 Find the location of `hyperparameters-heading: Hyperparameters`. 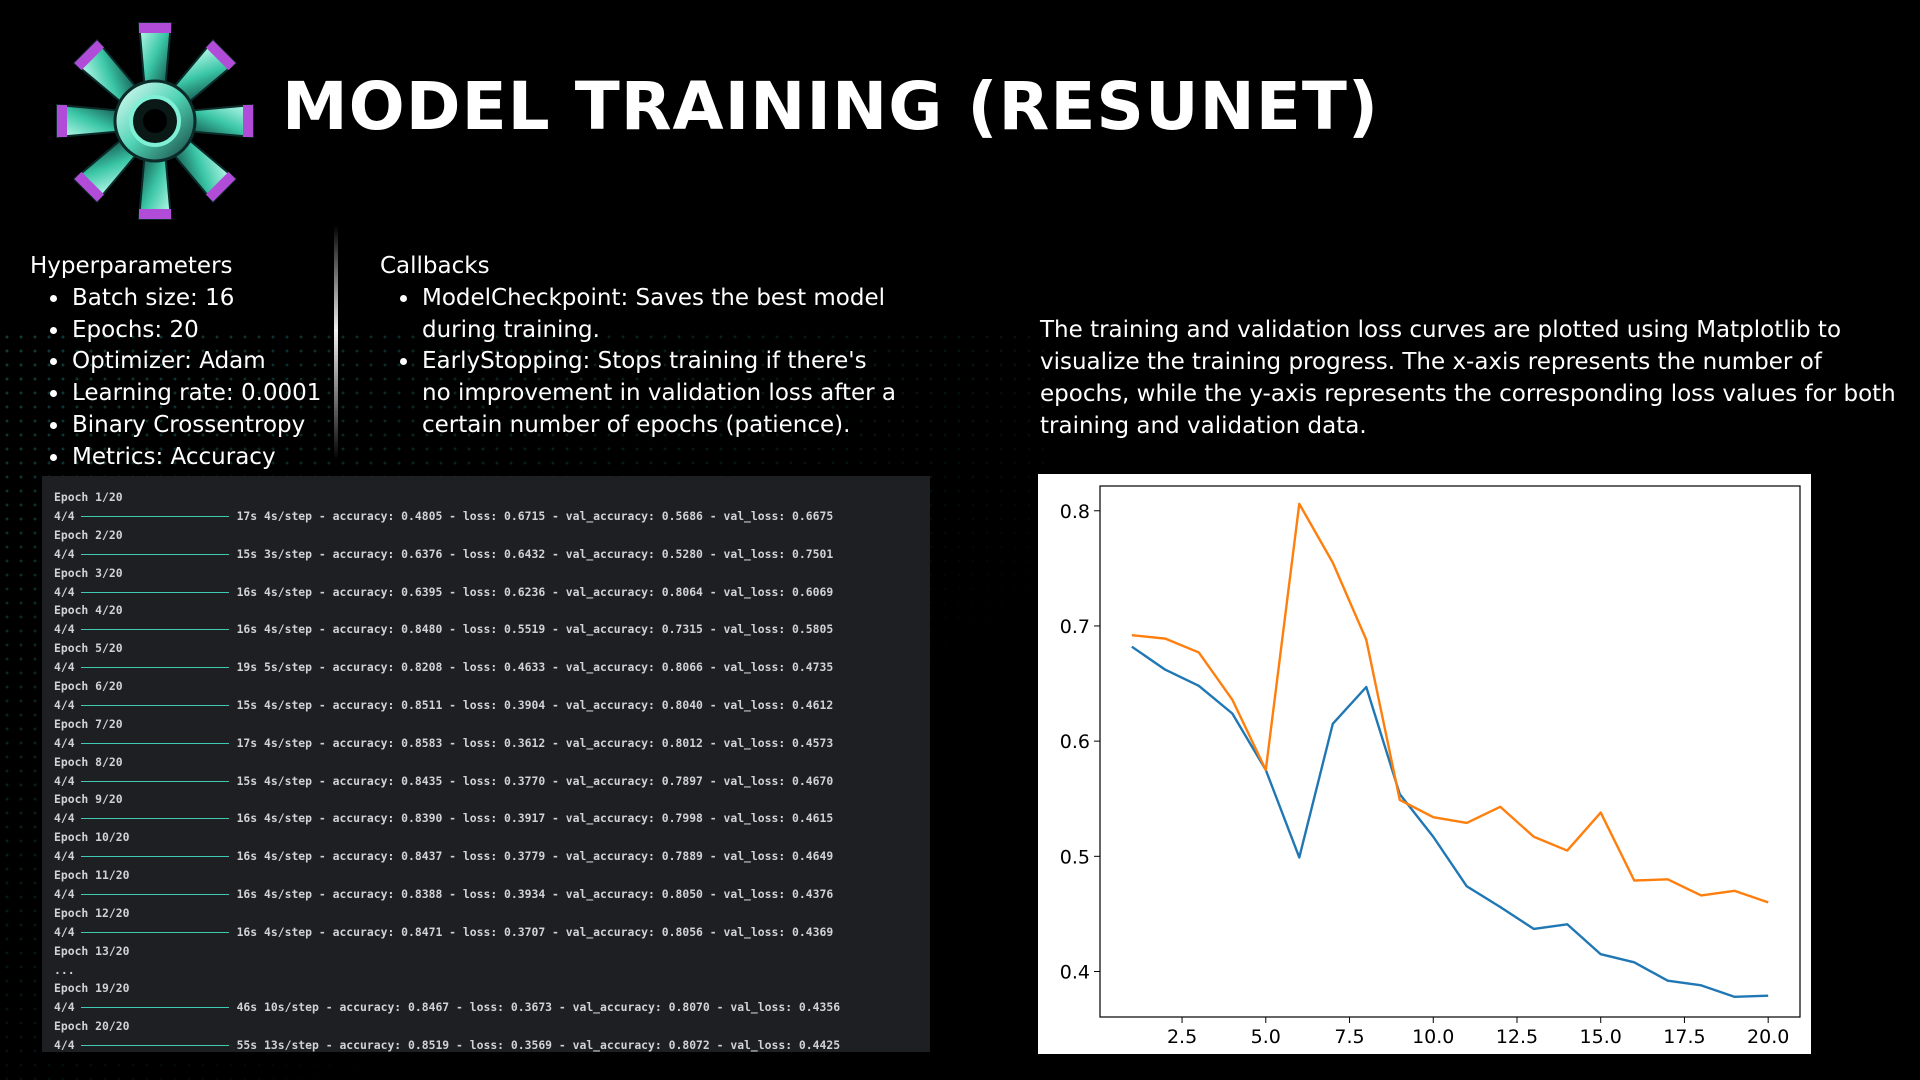

hyperparameters-heading: Hyperparameters is located at coordinates (131, 266).